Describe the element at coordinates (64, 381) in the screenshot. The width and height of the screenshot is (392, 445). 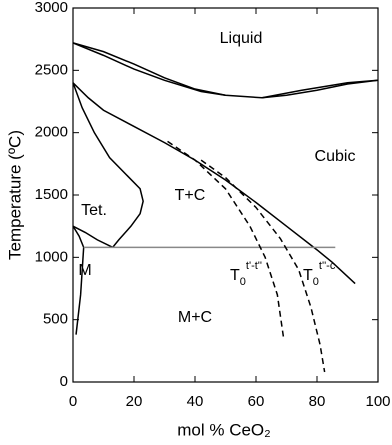
I see `y-tick-label: 0` at that location.